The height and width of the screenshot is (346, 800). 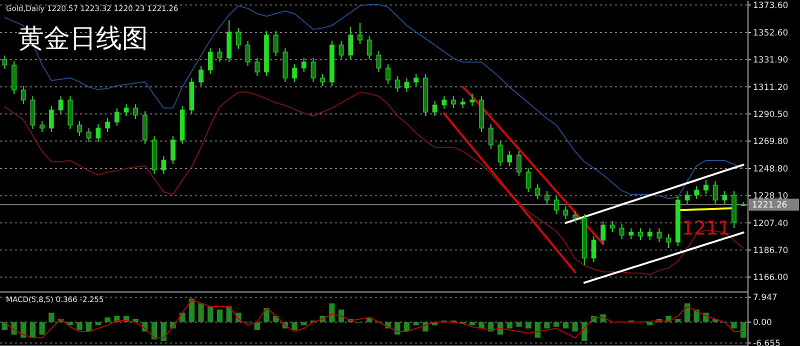 What do you see at coordinates (706, 228) in the screenshot?
I see `annotation: 1211` at bounding box center [706, 228].